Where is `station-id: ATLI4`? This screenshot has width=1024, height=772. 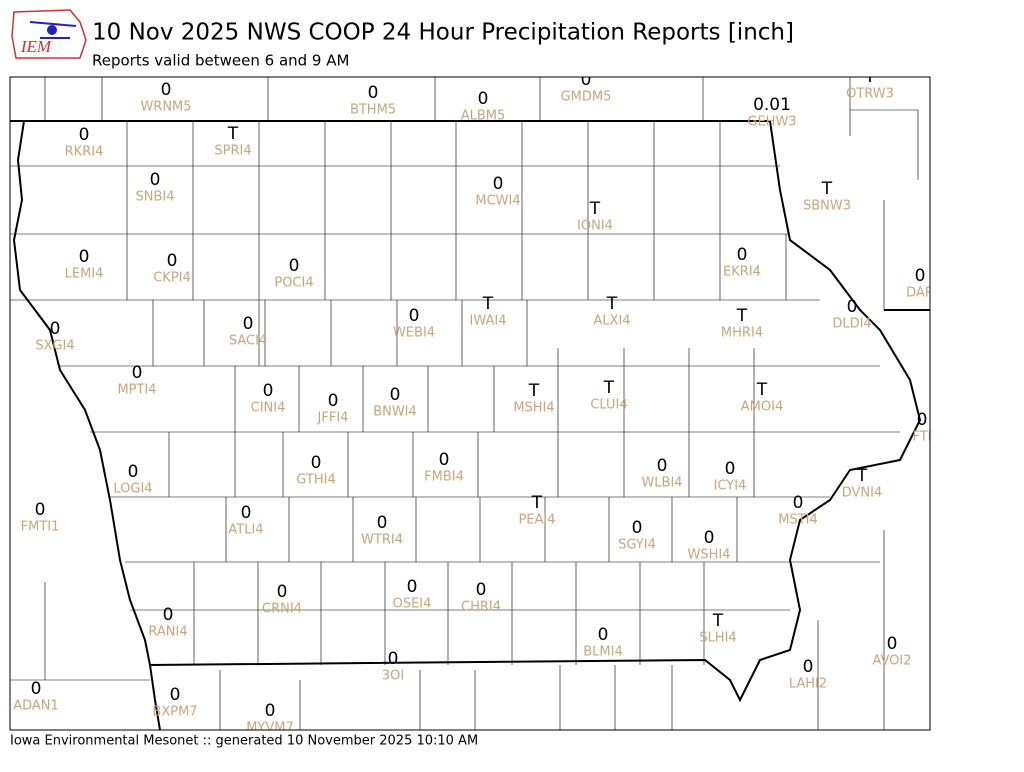
station-id: ATLI4 is located at coordinates (245, 530).